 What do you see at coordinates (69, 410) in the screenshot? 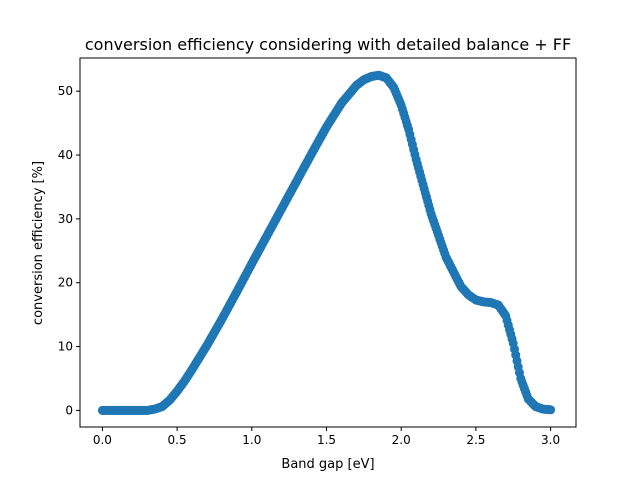
I see `y-tick-label: 0` at bounding box center [69, 410].